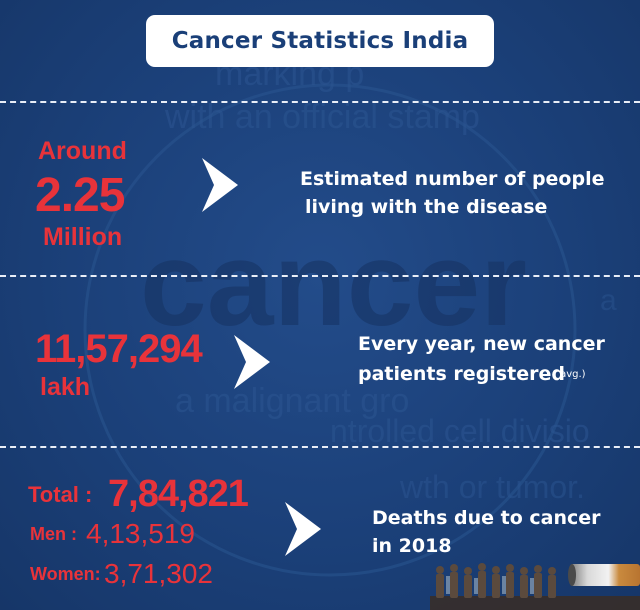 This screenshot has height=610, width=640. What do you see at coordinates (481, 344) in the screenshot?
I see `new-patients-description-line1: Every year, new cancer` at bounding box center [481, 344].